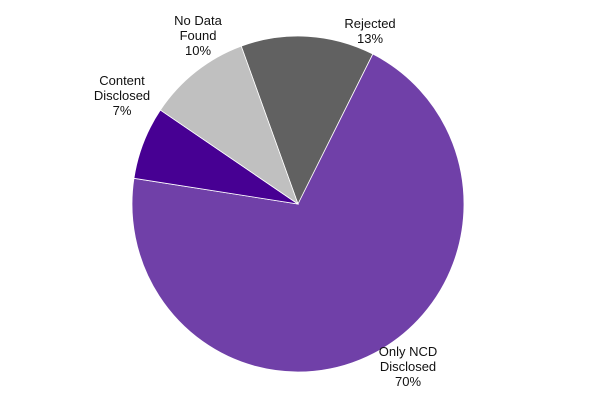 The height and width of the screenshot is (408, 600). I want to click on pie-slice-label-1: Only NCD Disclosed 70%, so click(408, 366).